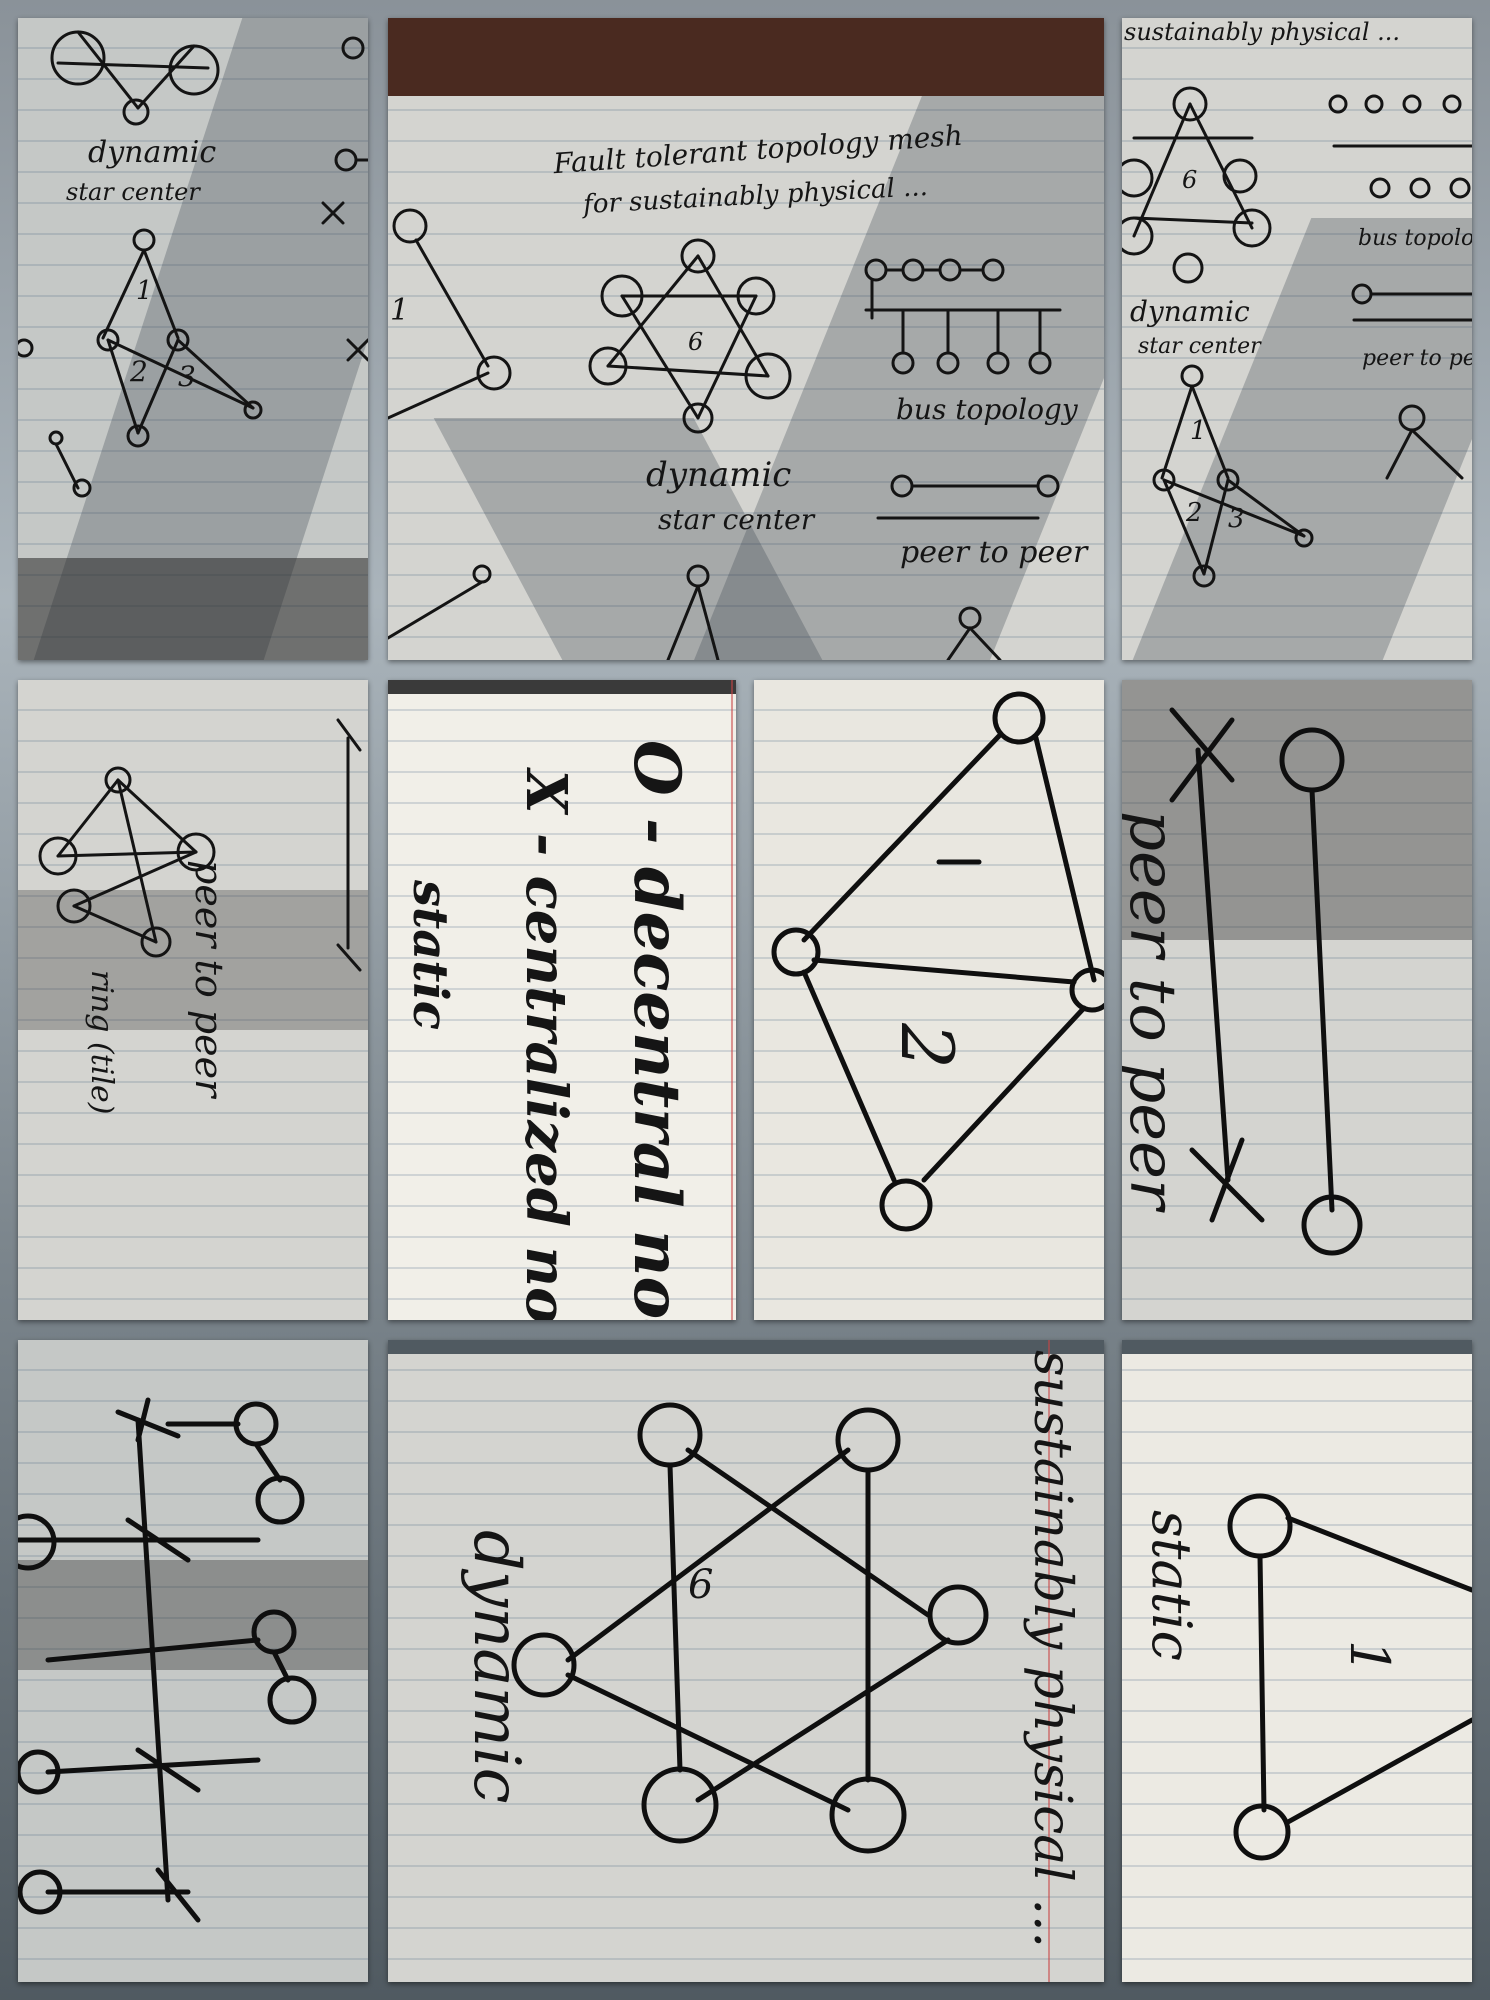  What do you see at coordinates (1155, 1010) in the screenshot?
I see `label-peer-to-peer-large: peer to peer` at bounding box center [1155, 1010].